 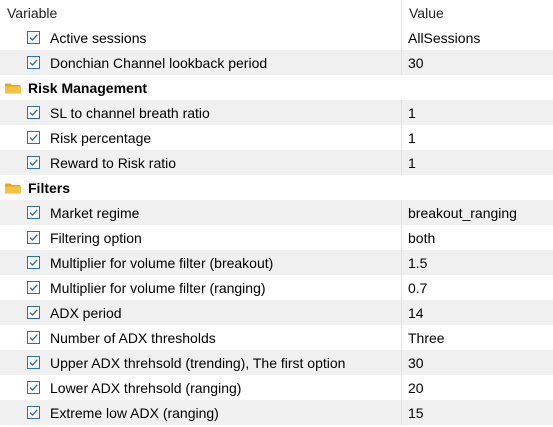 I want to click on parameter-label: Donchian Channel lookback period, so click(x=159, y=62).